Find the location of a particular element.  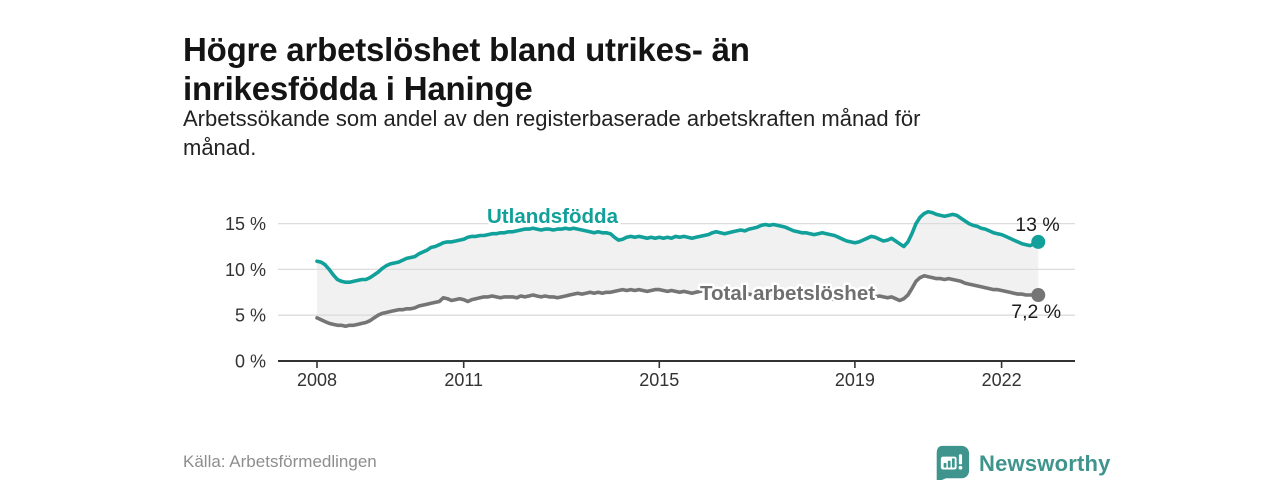

subtitle-line-2: månad. is located at coordinates (220, 147).